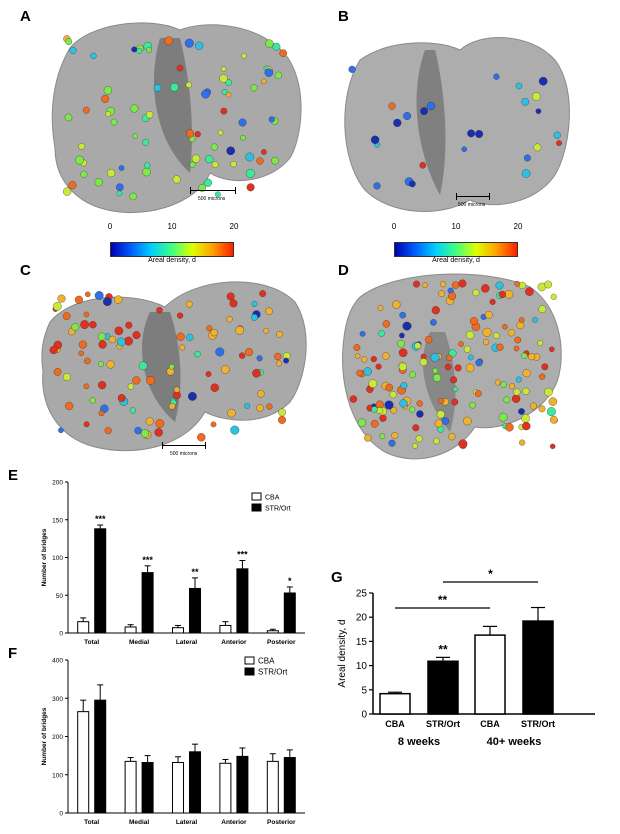 This screenshot has height=834, width=620. What do you see at coordinates (57, 775) in the screenshot?
I see `y-tick-label: 100` at bounding box center [57, 775].